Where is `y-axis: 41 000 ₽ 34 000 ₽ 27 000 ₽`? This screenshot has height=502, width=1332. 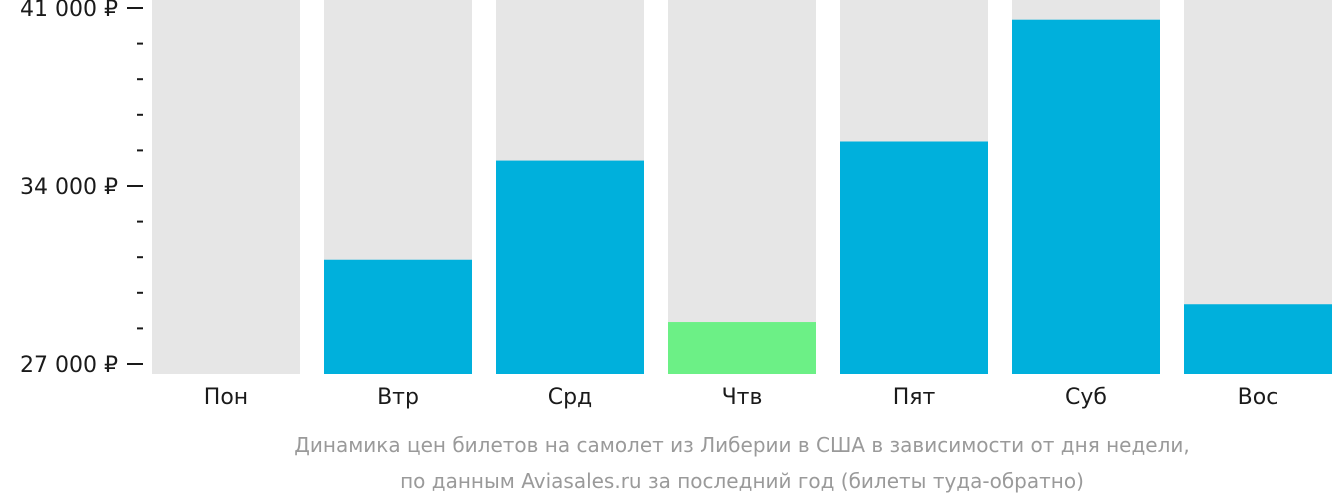 y-axis: 41 000 ₽ 34 000 ₽ 27 000 ₽ is located at coordinates (81, 189).